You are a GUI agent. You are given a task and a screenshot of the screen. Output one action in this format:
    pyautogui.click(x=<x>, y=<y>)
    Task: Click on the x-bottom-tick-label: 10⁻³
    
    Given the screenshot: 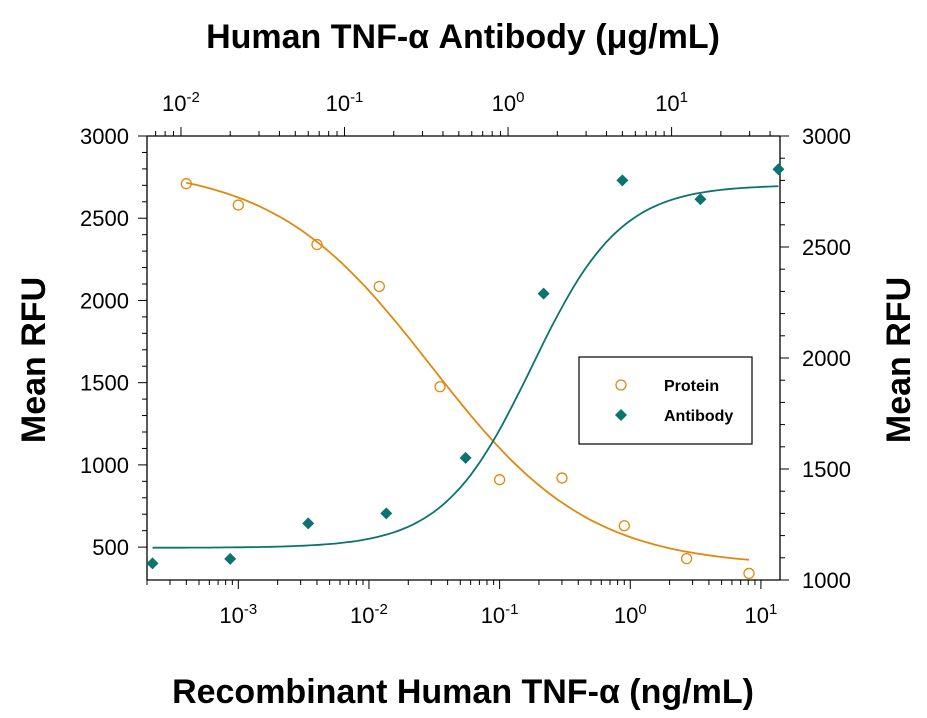 What is the action you would take?
    pyautogui.click(x=238, y=614)
    